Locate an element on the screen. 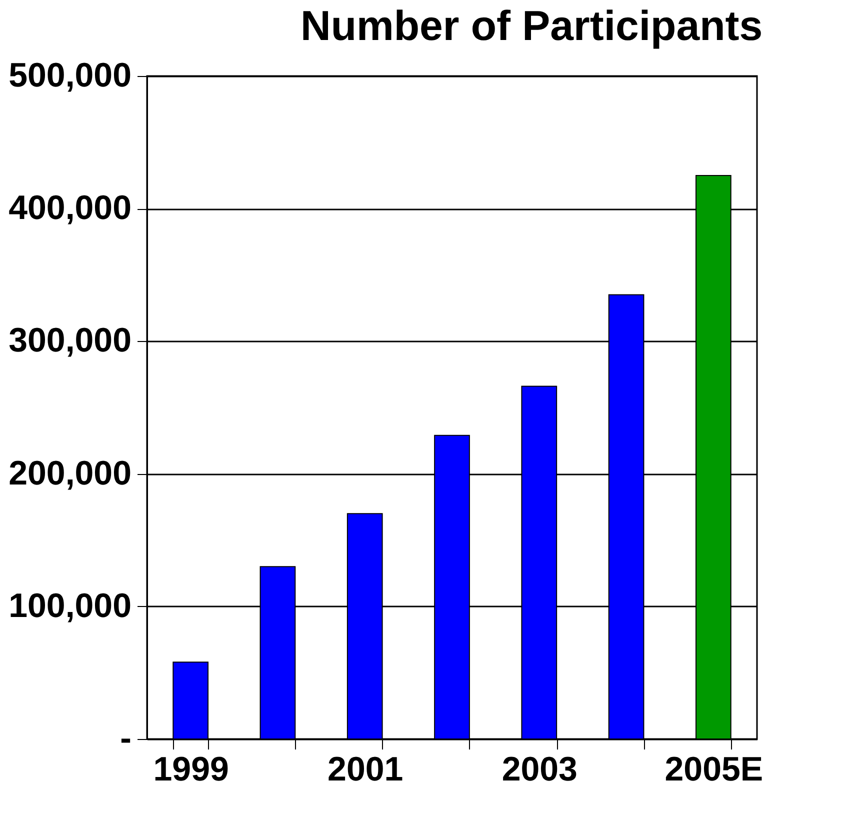 This screenshot has width=846, height=825. y-tick-label: 300,000 is located at coordinates (70, 341).